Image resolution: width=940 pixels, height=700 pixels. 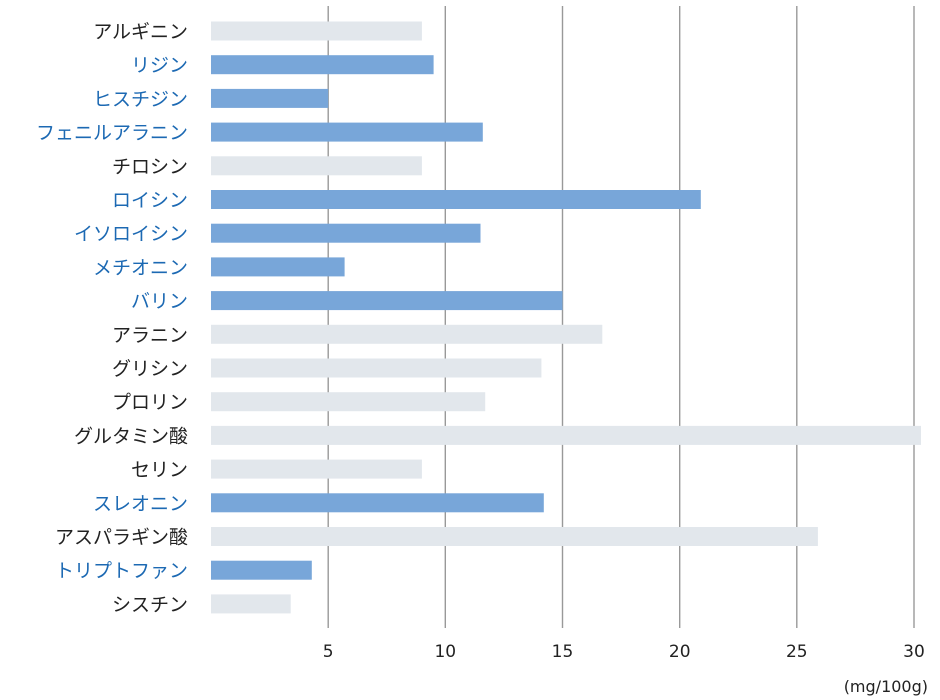 I want to click on category-label-11: プロリン, so click(x=150, y=403).